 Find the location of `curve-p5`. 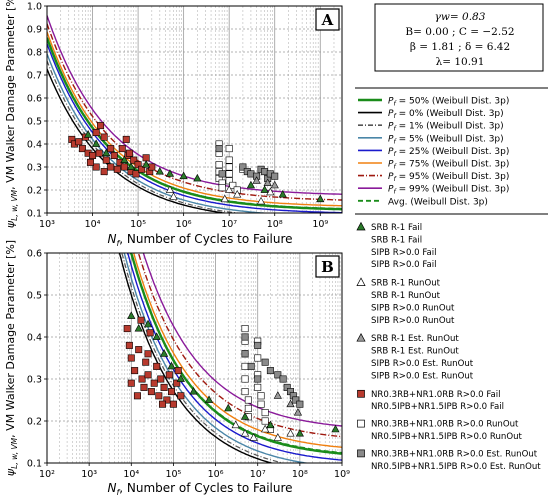

curve-p5 is located at coordinates (217, 358).